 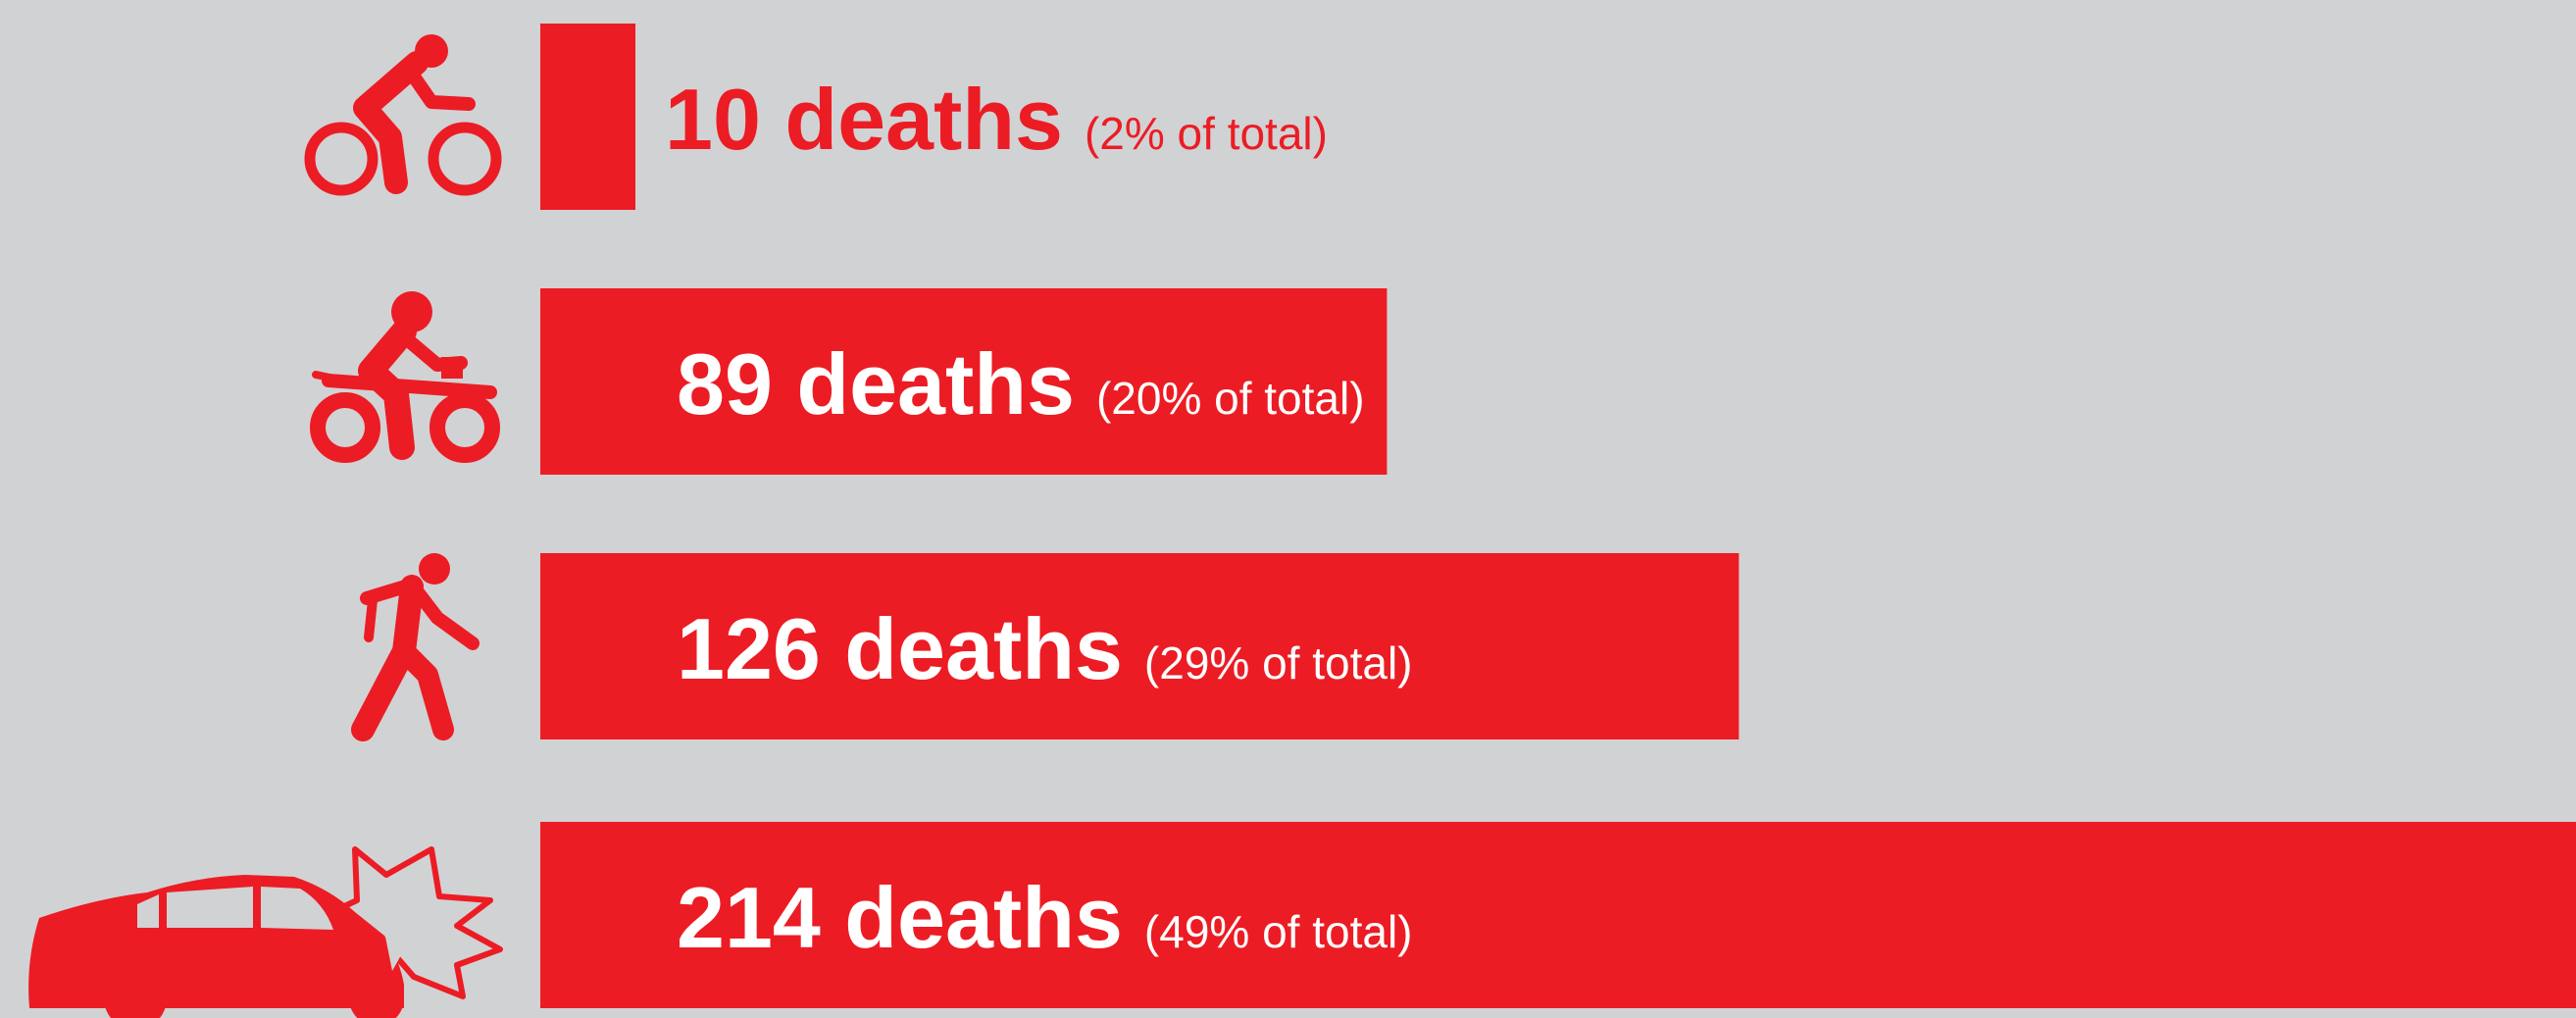 What do you see at coordinates (265, 932) in the screenshot?
I see `car-crash-icon` at bounding box center [265, 932].